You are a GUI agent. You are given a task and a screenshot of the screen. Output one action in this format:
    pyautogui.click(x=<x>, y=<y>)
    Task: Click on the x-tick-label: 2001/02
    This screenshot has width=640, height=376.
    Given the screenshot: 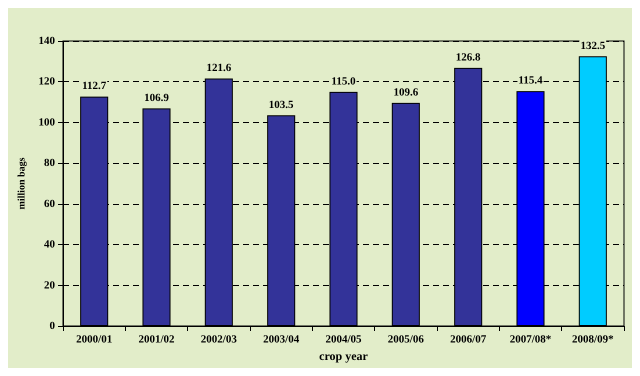 What is the action you would take?
    pyautogui.click(x=157, y=340)
    